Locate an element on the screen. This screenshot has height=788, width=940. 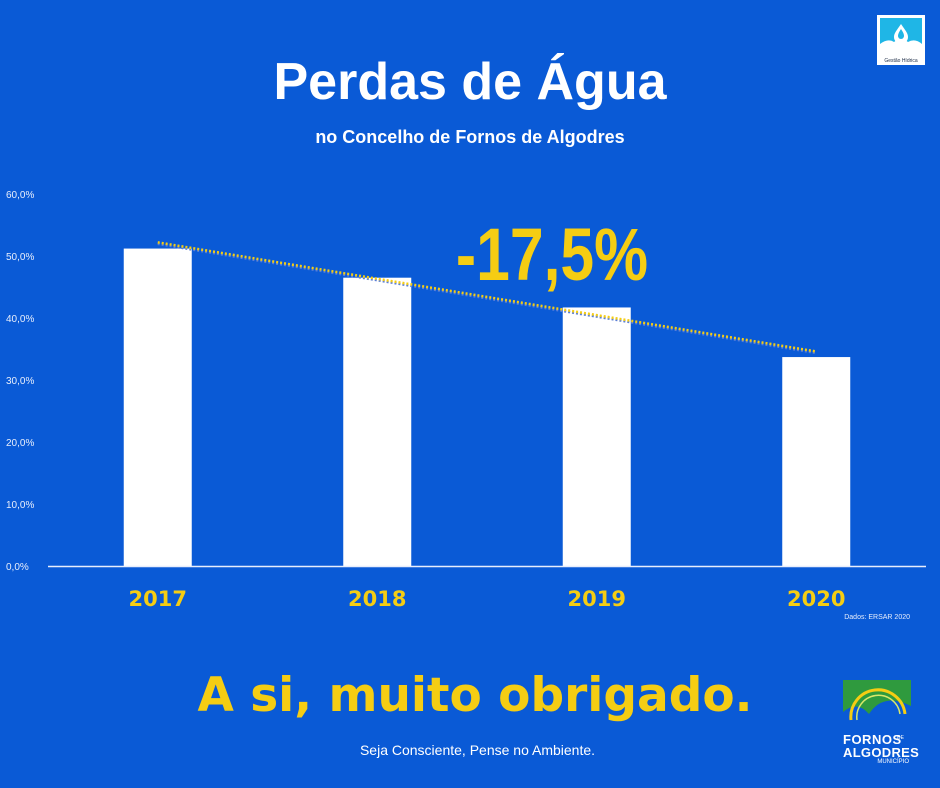
page-title: Perdas de Água is located at coordinates (470, 82).